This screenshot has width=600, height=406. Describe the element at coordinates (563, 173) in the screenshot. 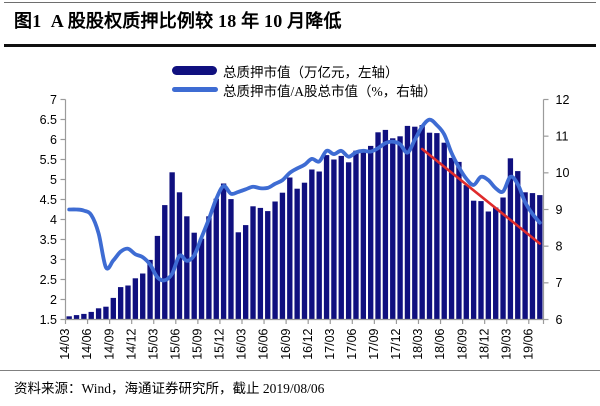

I see `right-axis-label: 10` at that location.